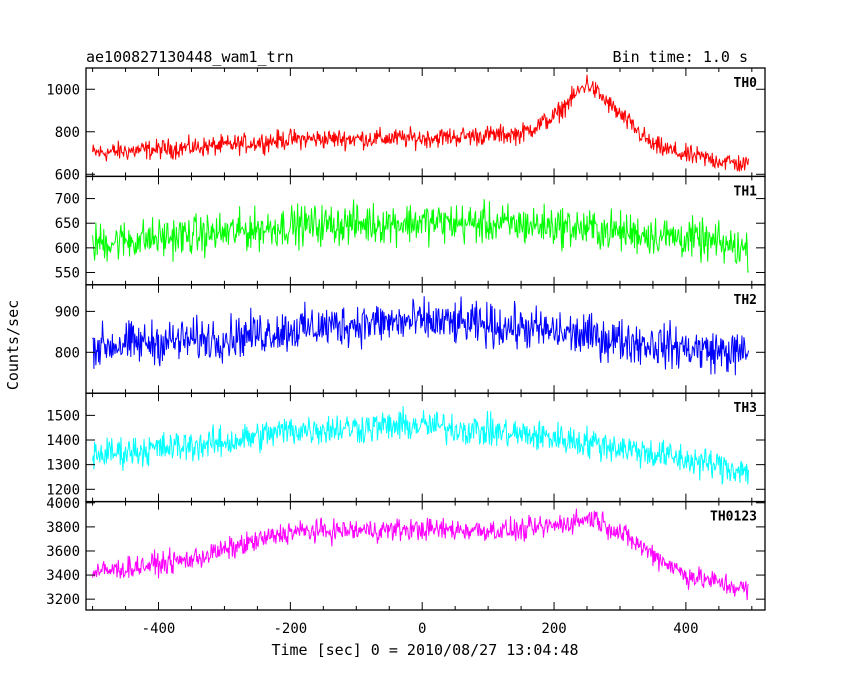 This screenshot has width=850, height=680. I want to click on y-tick-label: 1400, so click(63, 441).